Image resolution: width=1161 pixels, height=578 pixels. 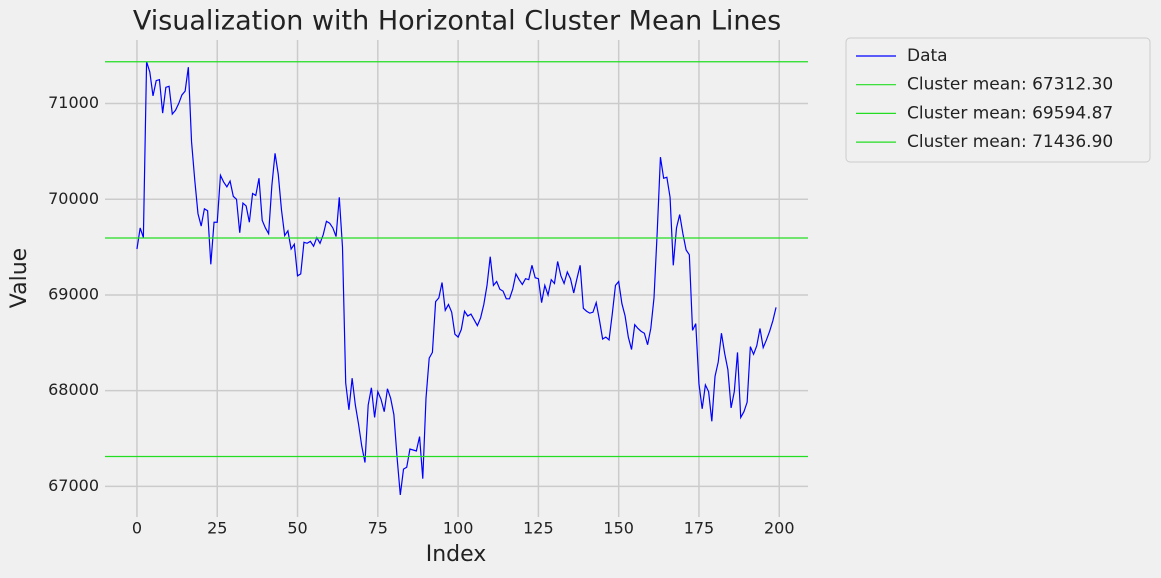 What do you see at coordinates (618, 528) in the screenshot?
I see `x-tick-label: 150` at bounding box center [618, 528].